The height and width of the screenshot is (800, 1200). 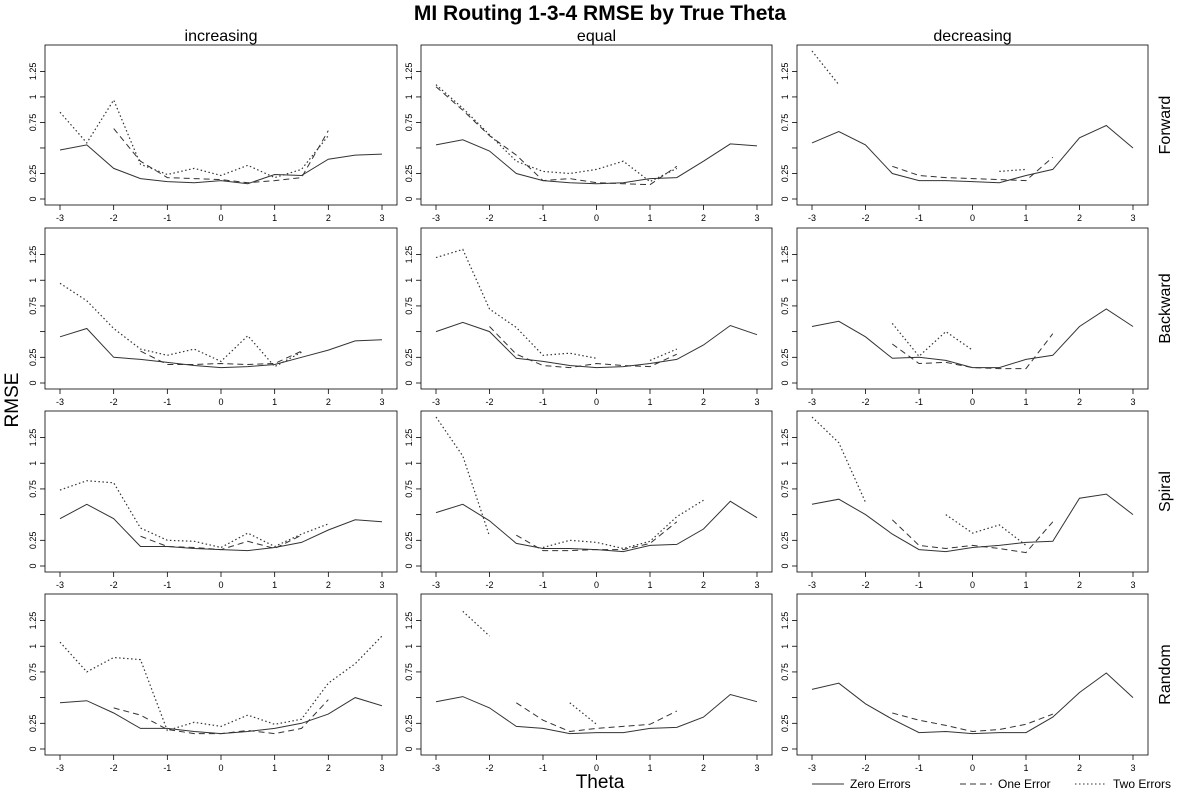 I want to click on legend-label-one-error: One Error, so click(x=1024, y=784).